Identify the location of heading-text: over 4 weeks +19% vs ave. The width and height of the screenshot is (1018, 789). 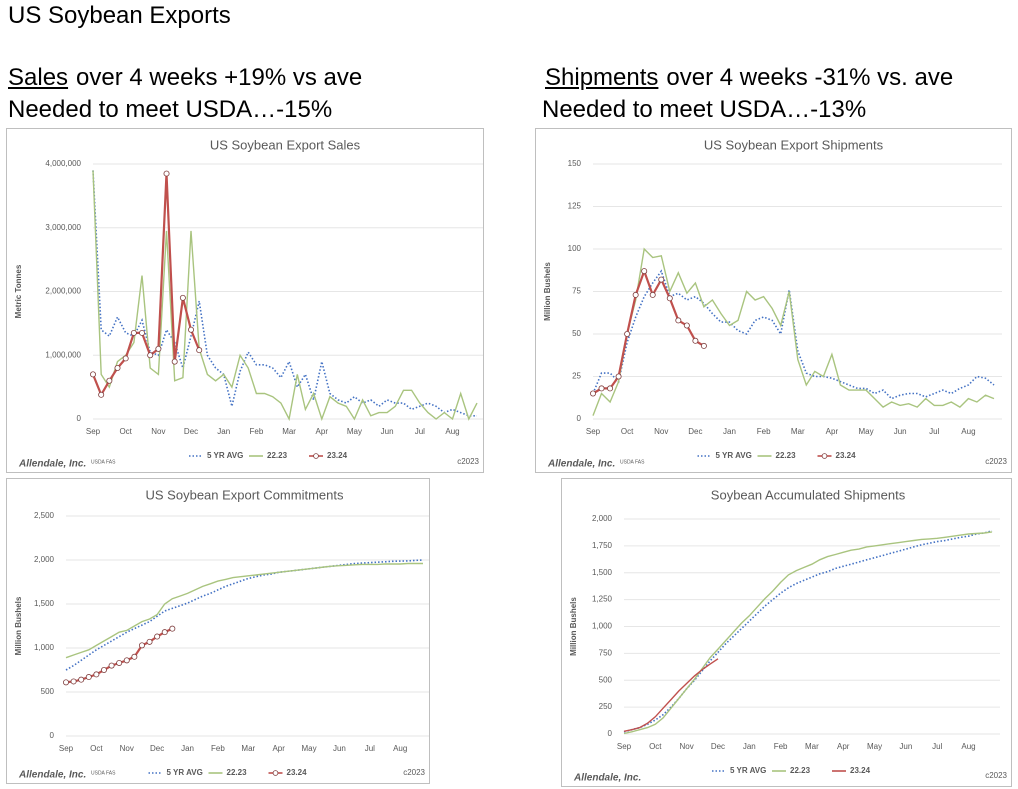
(219, 77).